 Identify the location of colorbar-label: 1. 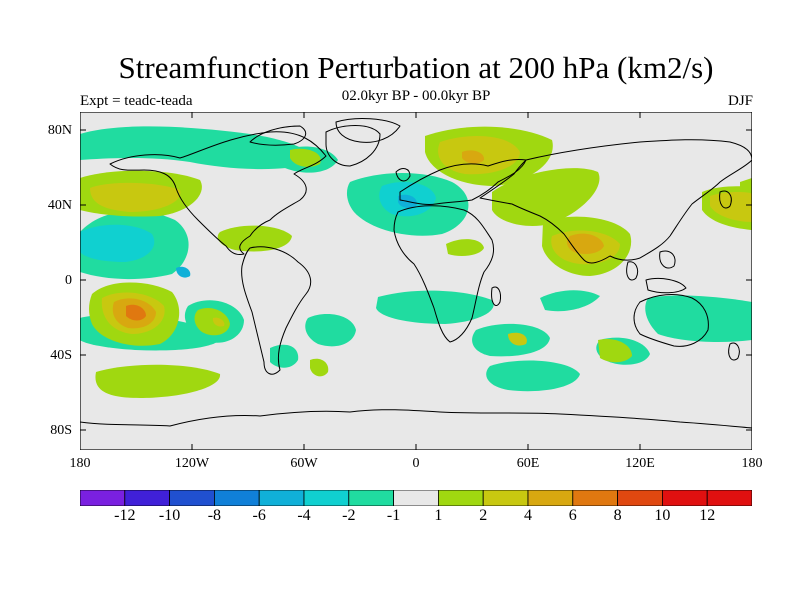
(438, 515).